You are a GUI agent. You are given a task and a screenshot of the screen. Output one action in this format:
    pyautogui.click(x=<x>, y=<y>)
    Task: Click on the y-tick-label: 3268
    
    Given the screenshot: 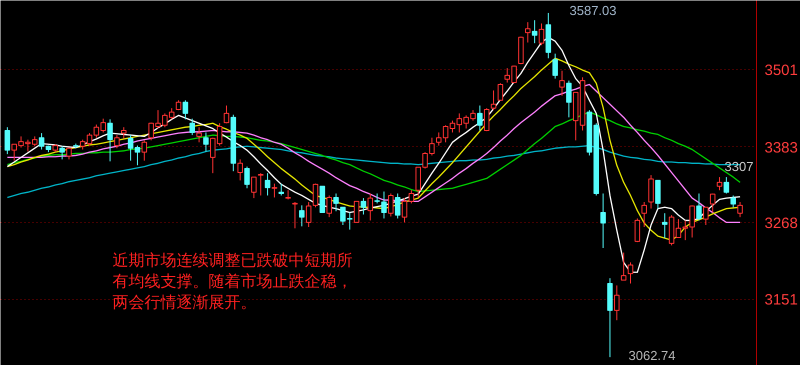 What is the action you would take?
    pyautogui.click(x=781, y=223)
    